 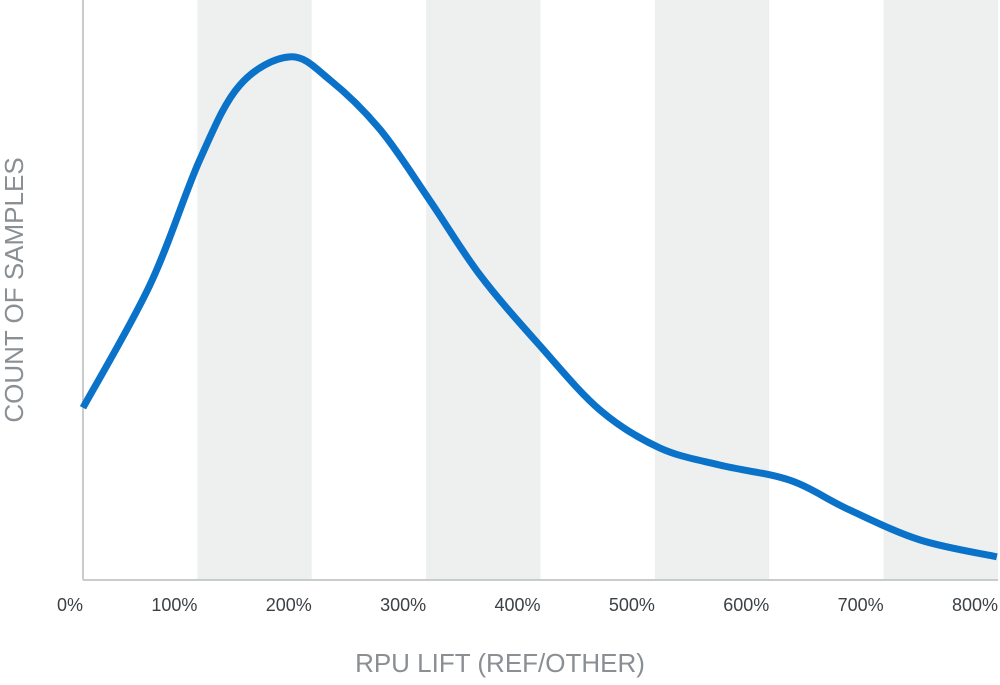 I want to click on x-tick-label: 100%, so click(x=174, y=605).